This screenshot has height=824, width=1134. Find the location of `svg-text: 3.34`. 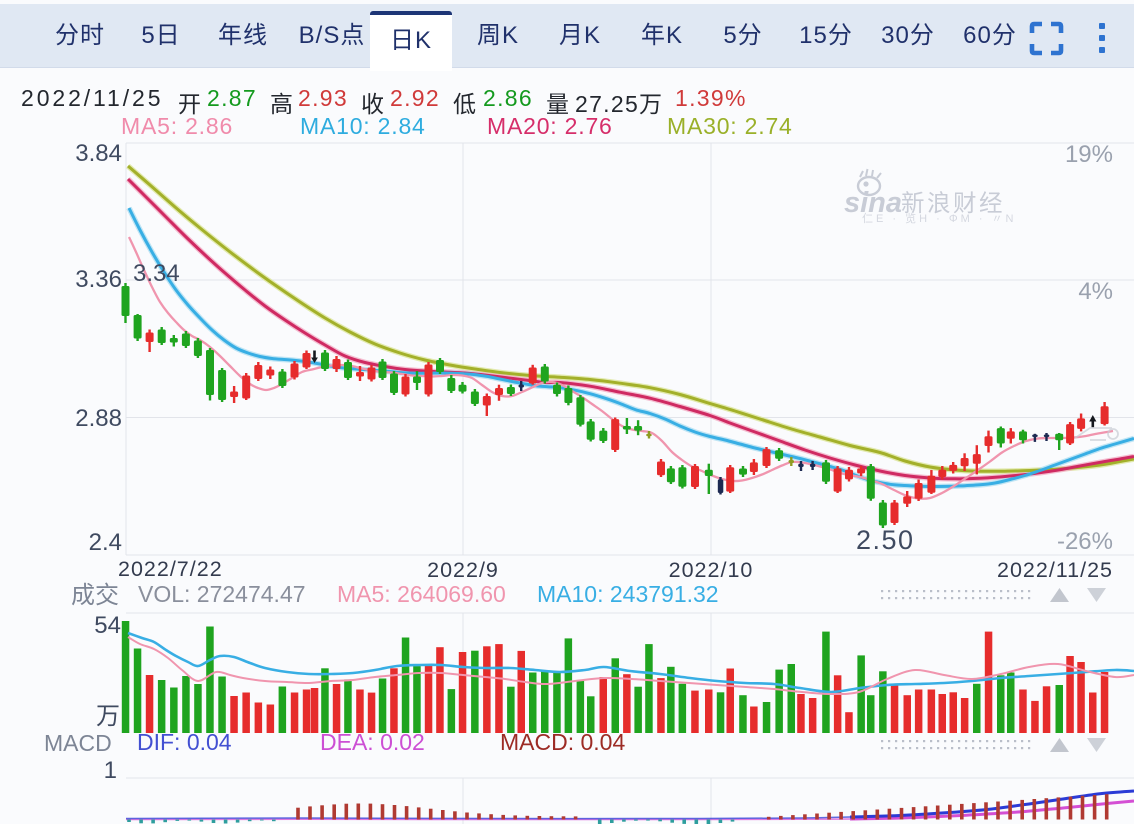

svg-text: 3.34 is located at coordinates (156, 273).